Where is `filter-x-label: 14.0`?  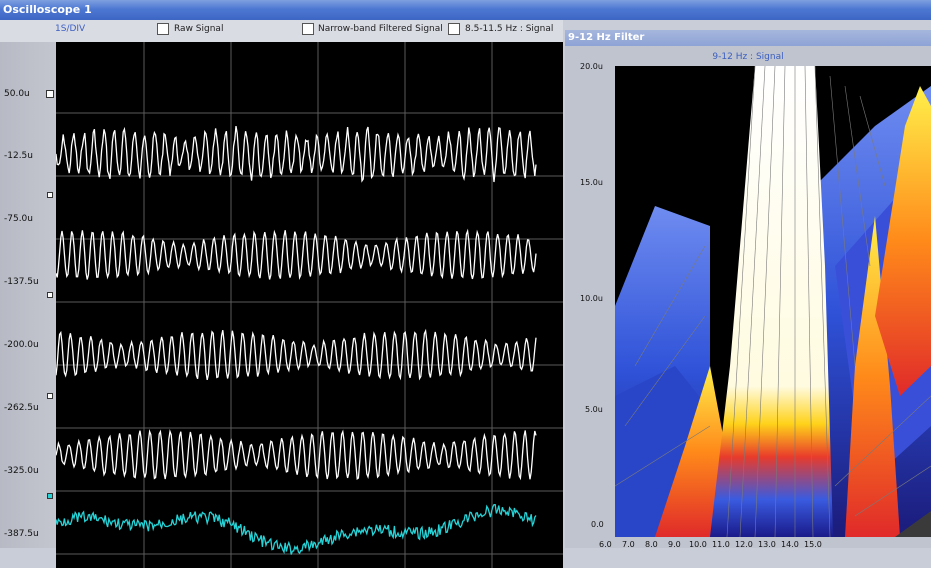
filter-x-label: 14.0 is located at coordinates (790, 544).